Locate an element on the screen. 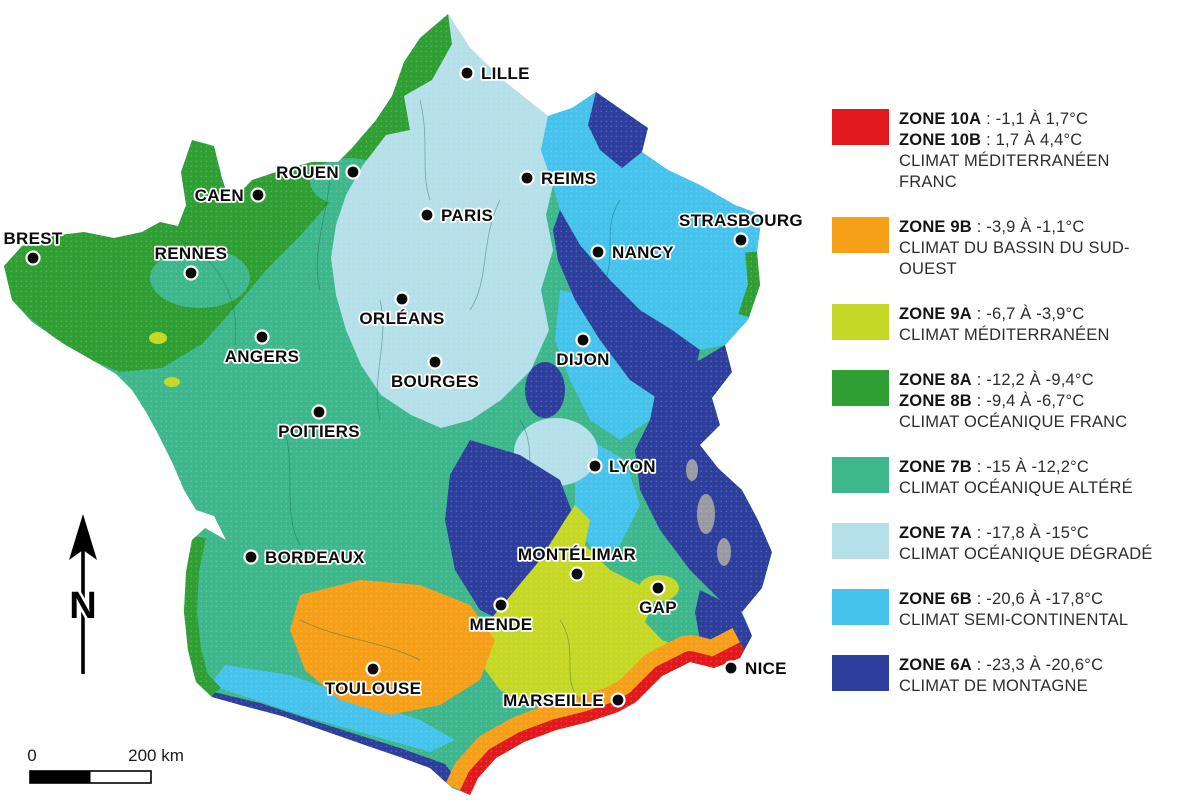 The width and height of the screenshot is (1200, 809). legend-zone-line: ZONE 7A : -17,8 À -15°C is located at coordinates (1026, 533).